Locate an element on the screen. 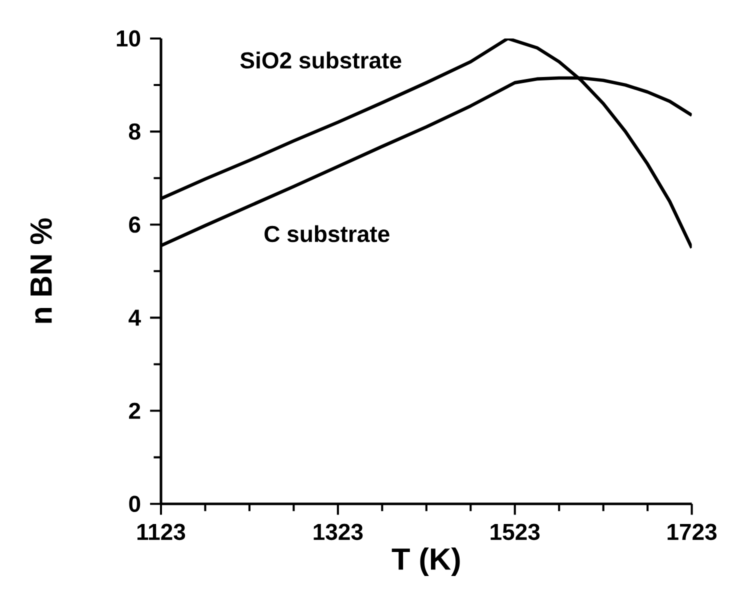  series-label: C substrate is located at coordinates (327, 233).